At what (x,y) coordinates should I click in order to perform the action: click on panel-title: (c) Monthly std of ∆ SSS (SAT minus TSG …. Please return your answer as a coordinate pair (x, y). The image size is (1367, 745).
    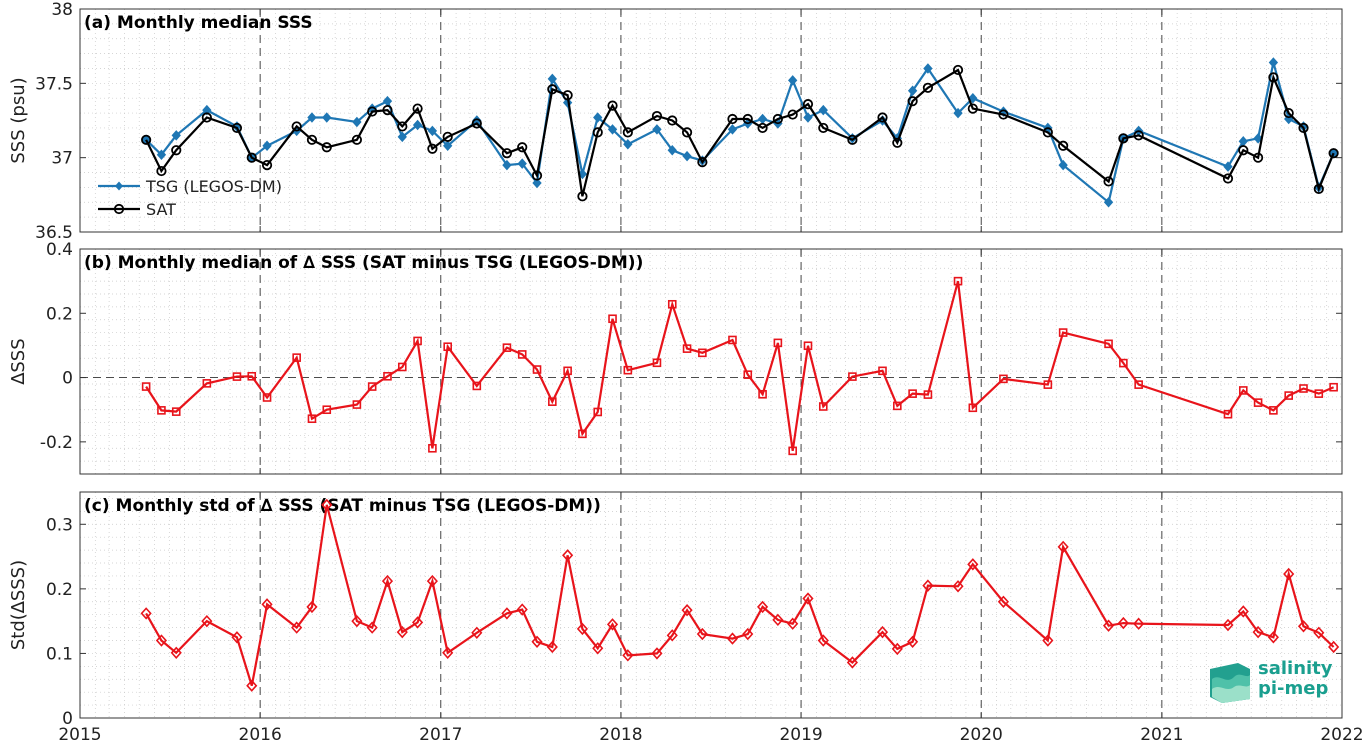
    Looking at the image, I should click on (342, 506).